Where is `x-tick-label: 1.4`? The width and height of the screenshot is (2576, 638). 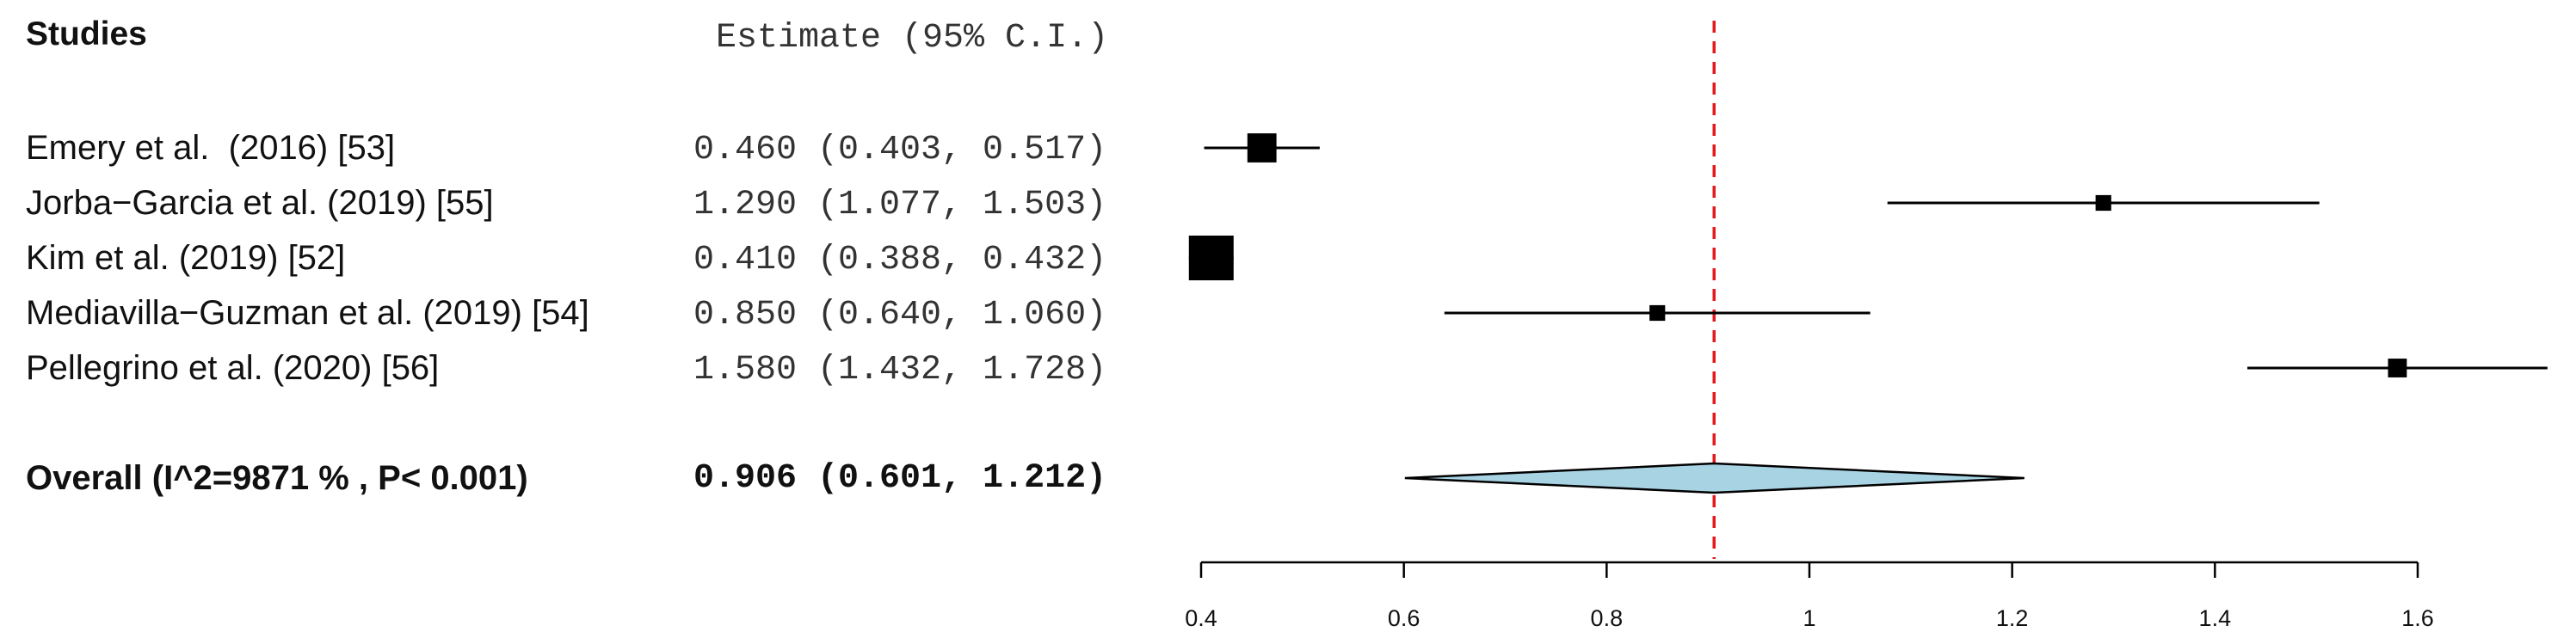
x-tick-label: 1.4 is located at coordinates (2215, 618).